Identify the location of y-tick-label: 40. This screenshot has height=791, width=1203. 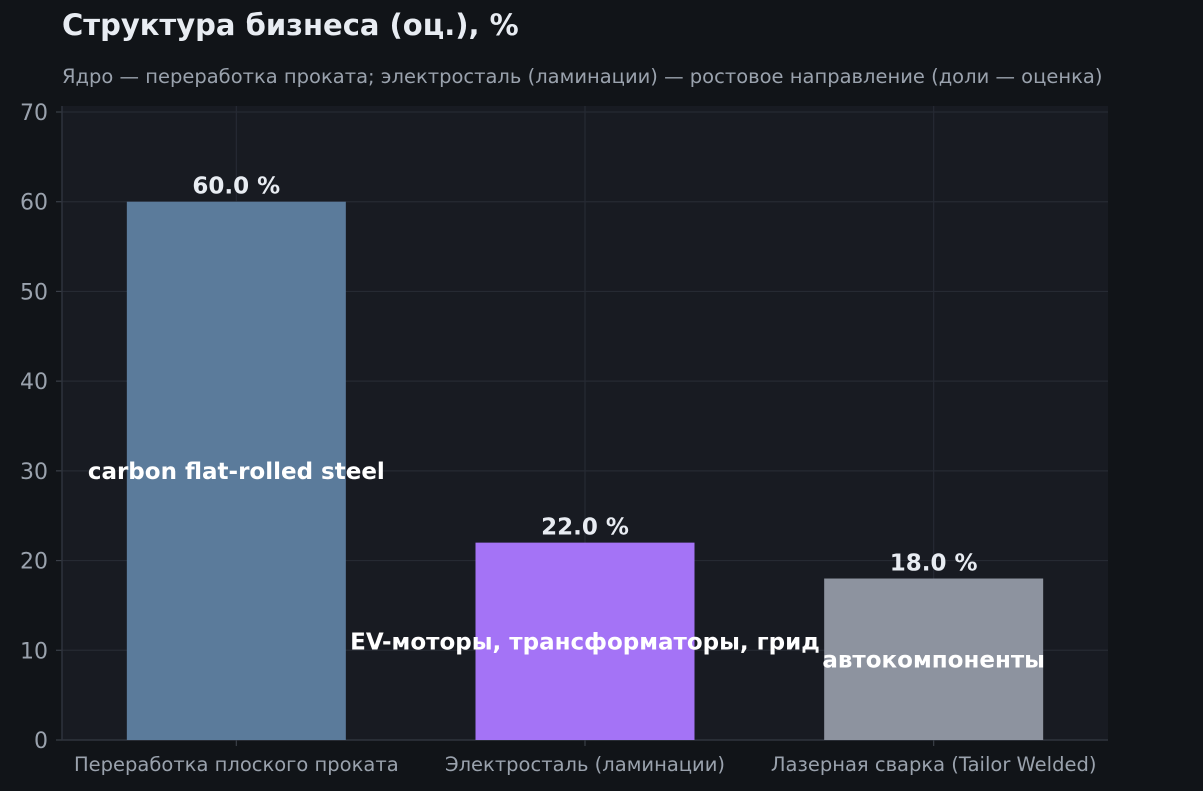
(34, 382).